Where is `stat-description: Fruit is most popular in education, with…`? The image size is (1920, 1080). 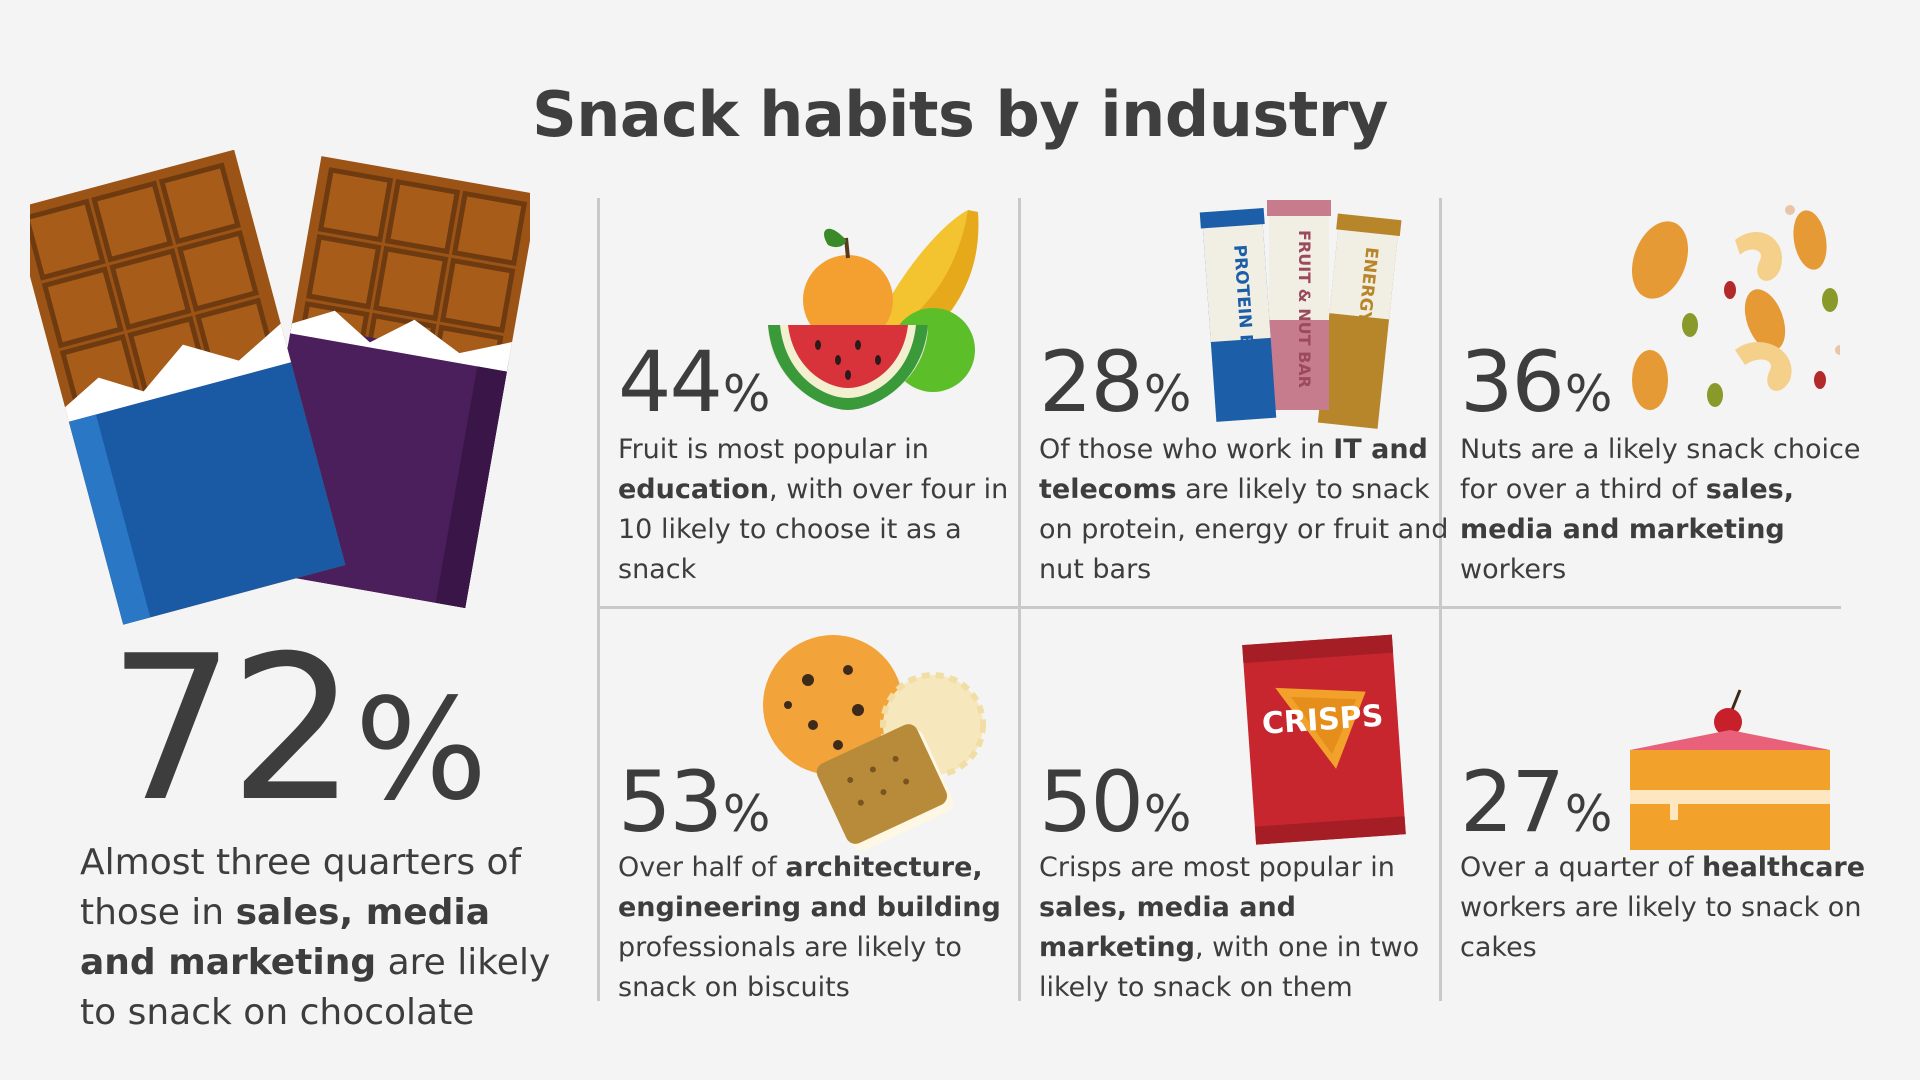 stat-description: Fruit is most popular in education, with… is located at coordinates (813, 509).